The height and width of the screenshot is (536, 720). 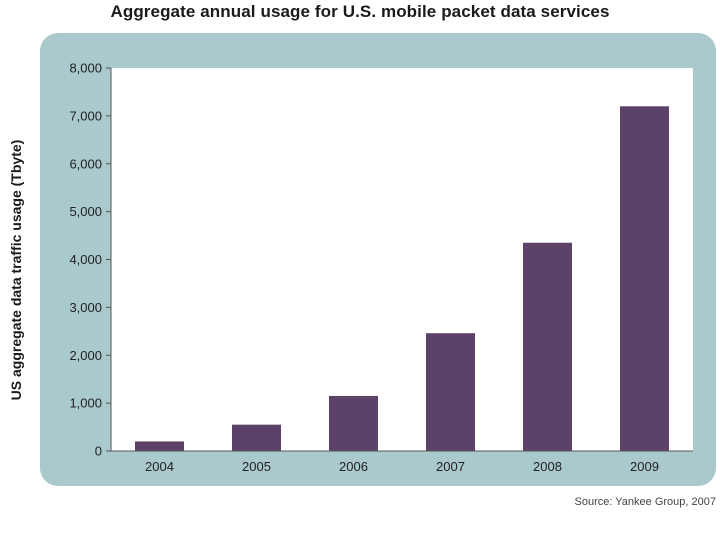 I want to click on bar-2006, so click(x=353, y=423).